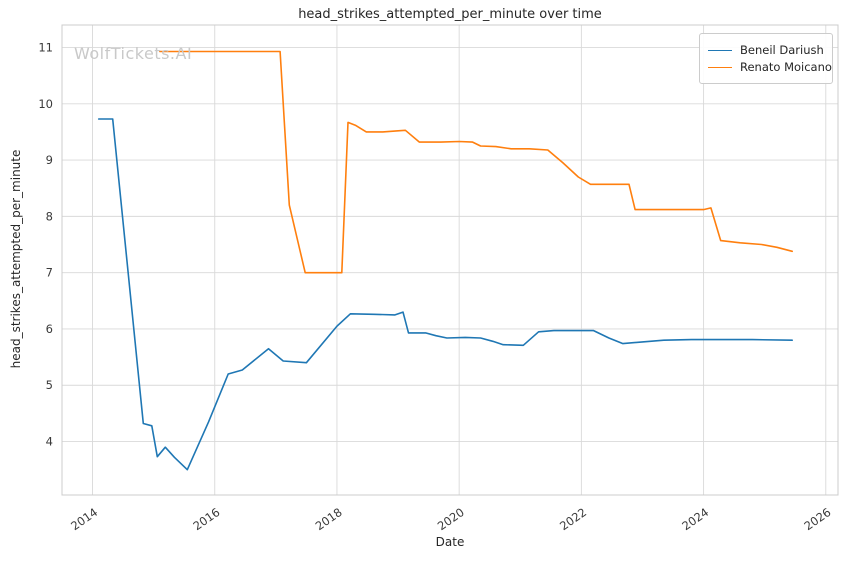 The height and width of the screenshot is (561, 852). Describe the element at coordinates (49, 329) in the screenshot. I see `y-tick-label: 6` at that location.